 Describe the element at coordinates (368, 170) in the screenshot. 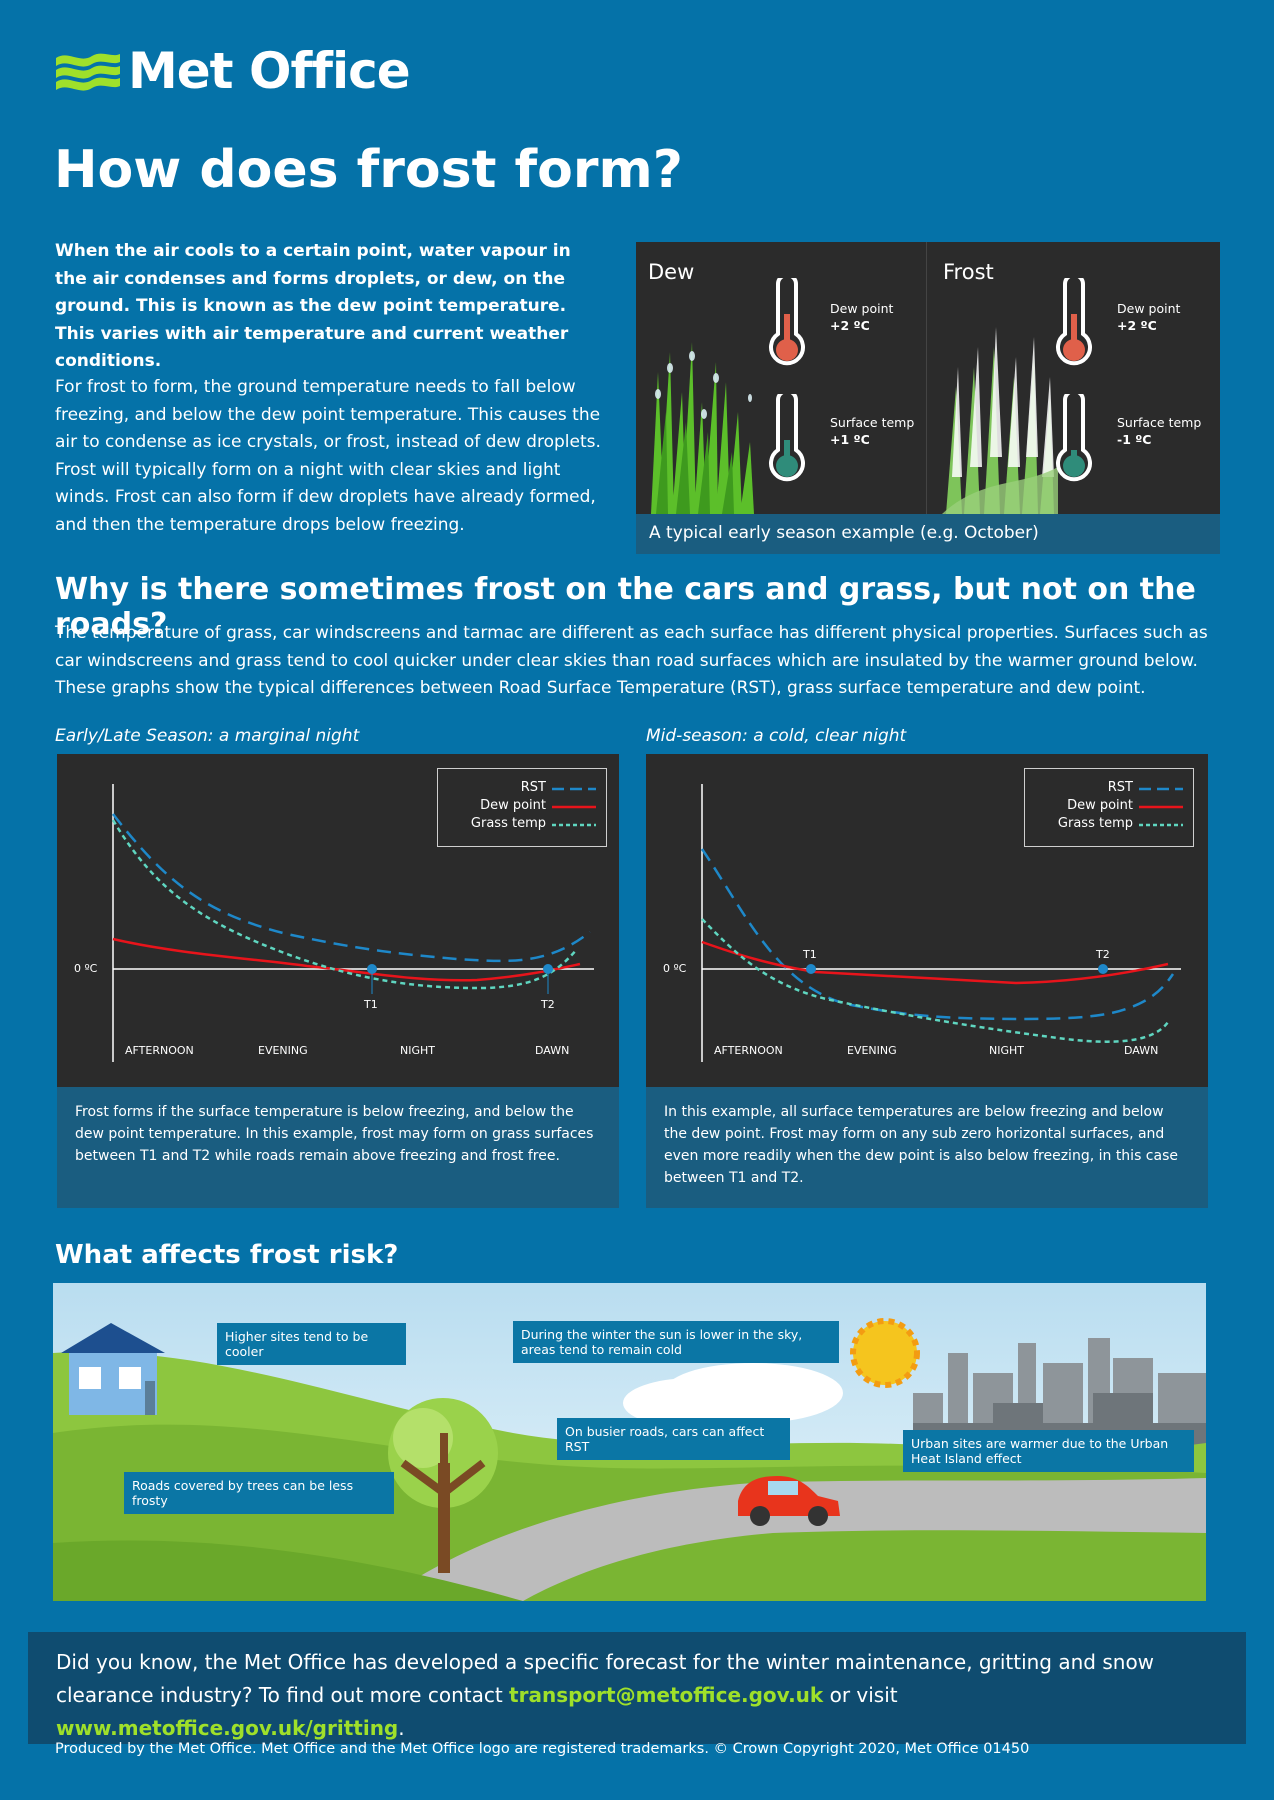

I see `page-title: How does frost form?` at that location.